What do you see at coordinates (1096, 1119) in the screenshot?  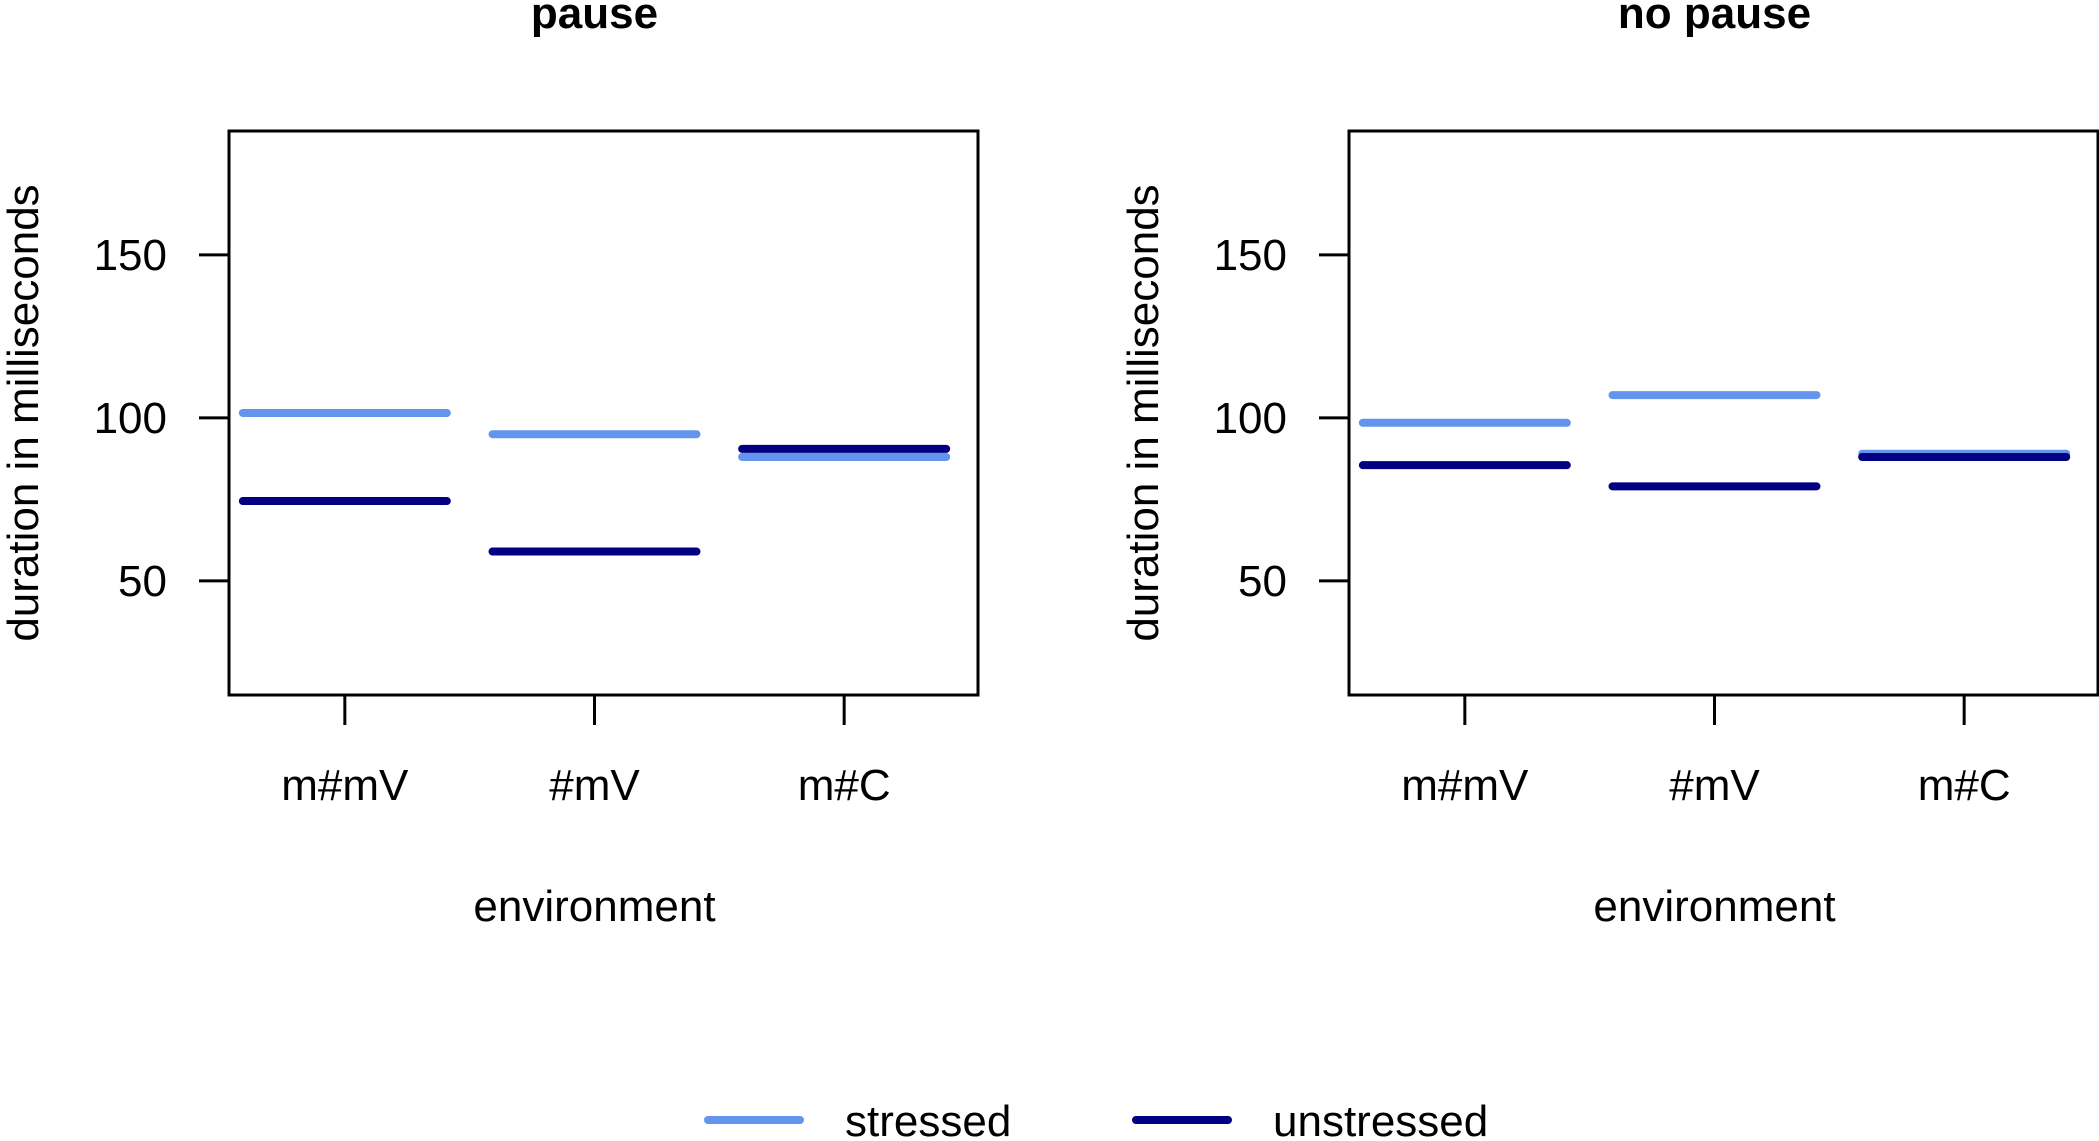 I see `legend: stressed unstressed` at bounding box center [1096, 1119].